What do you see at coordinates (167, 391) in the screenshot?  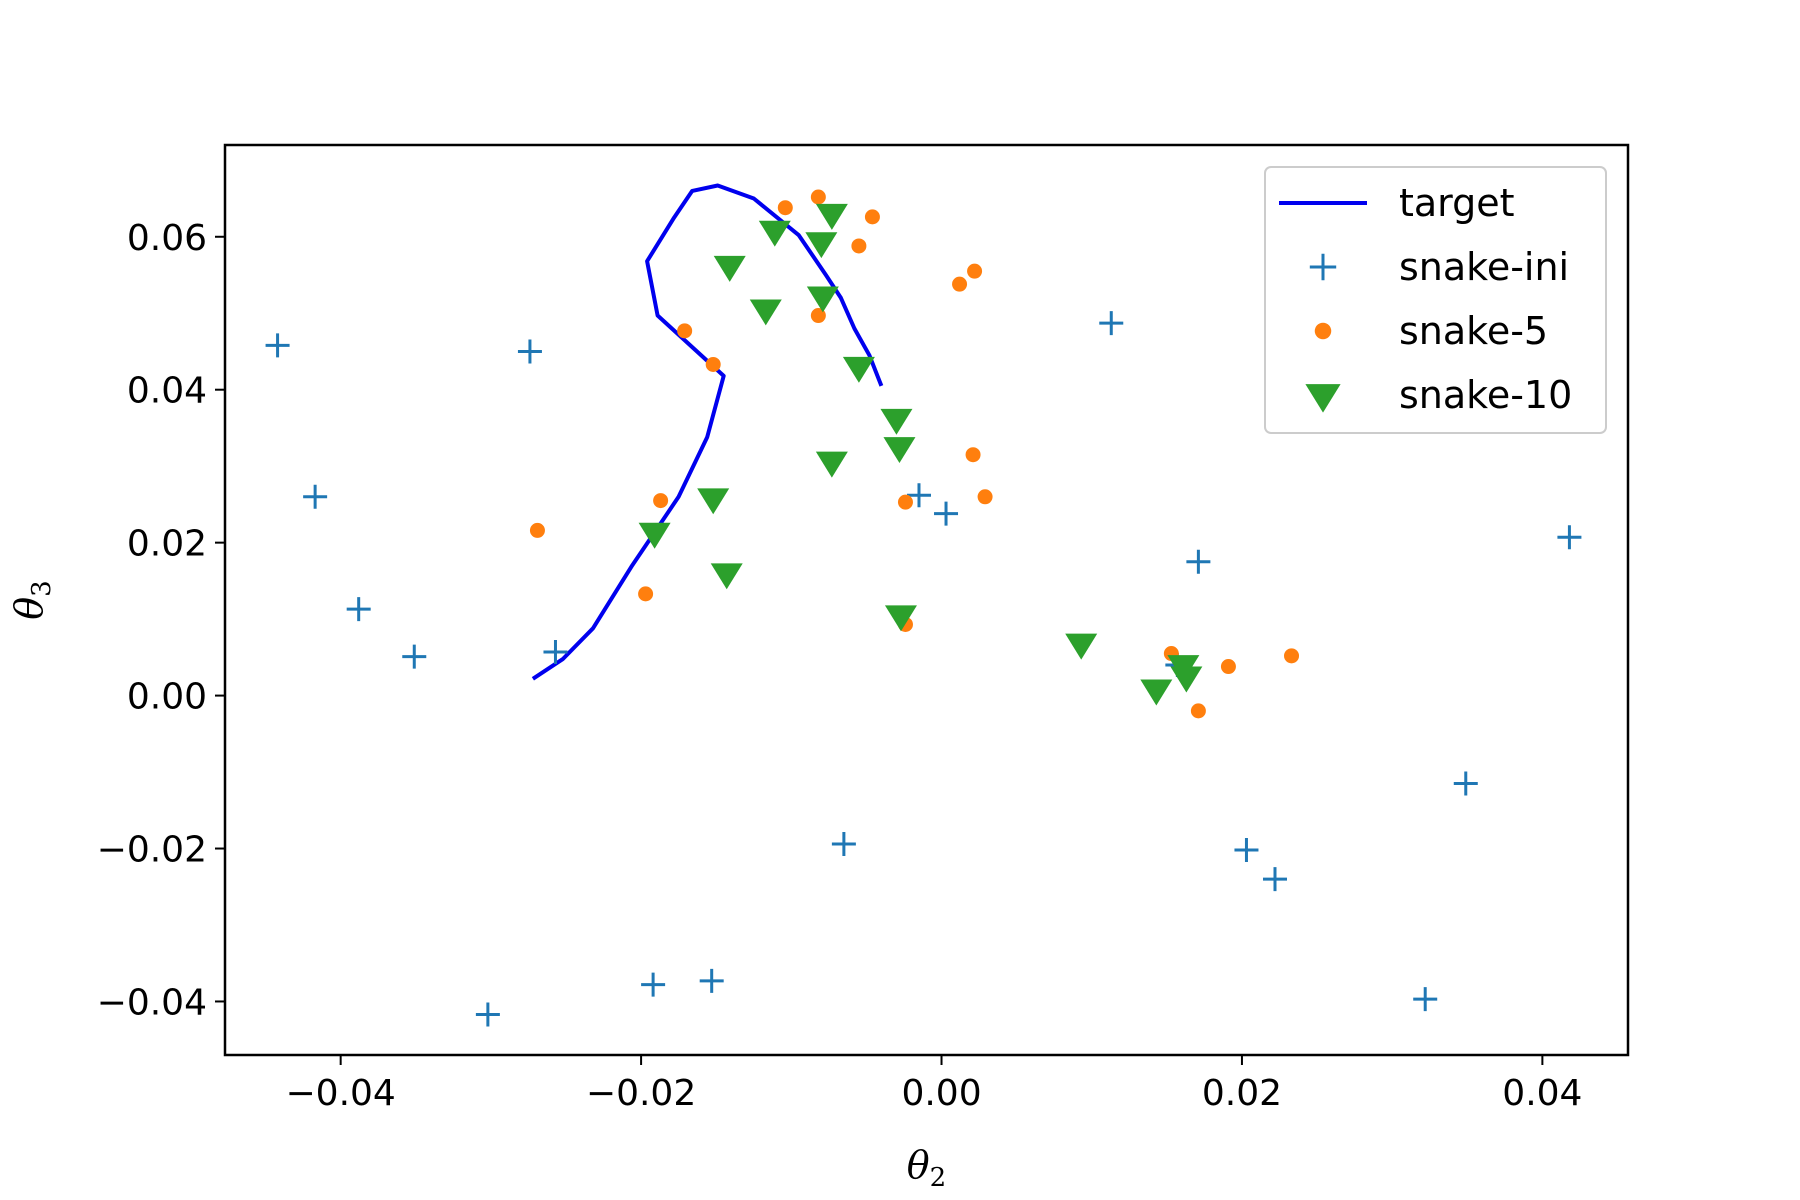 I see `y-tick-label: 0.04` at bounding box center [167, 391].